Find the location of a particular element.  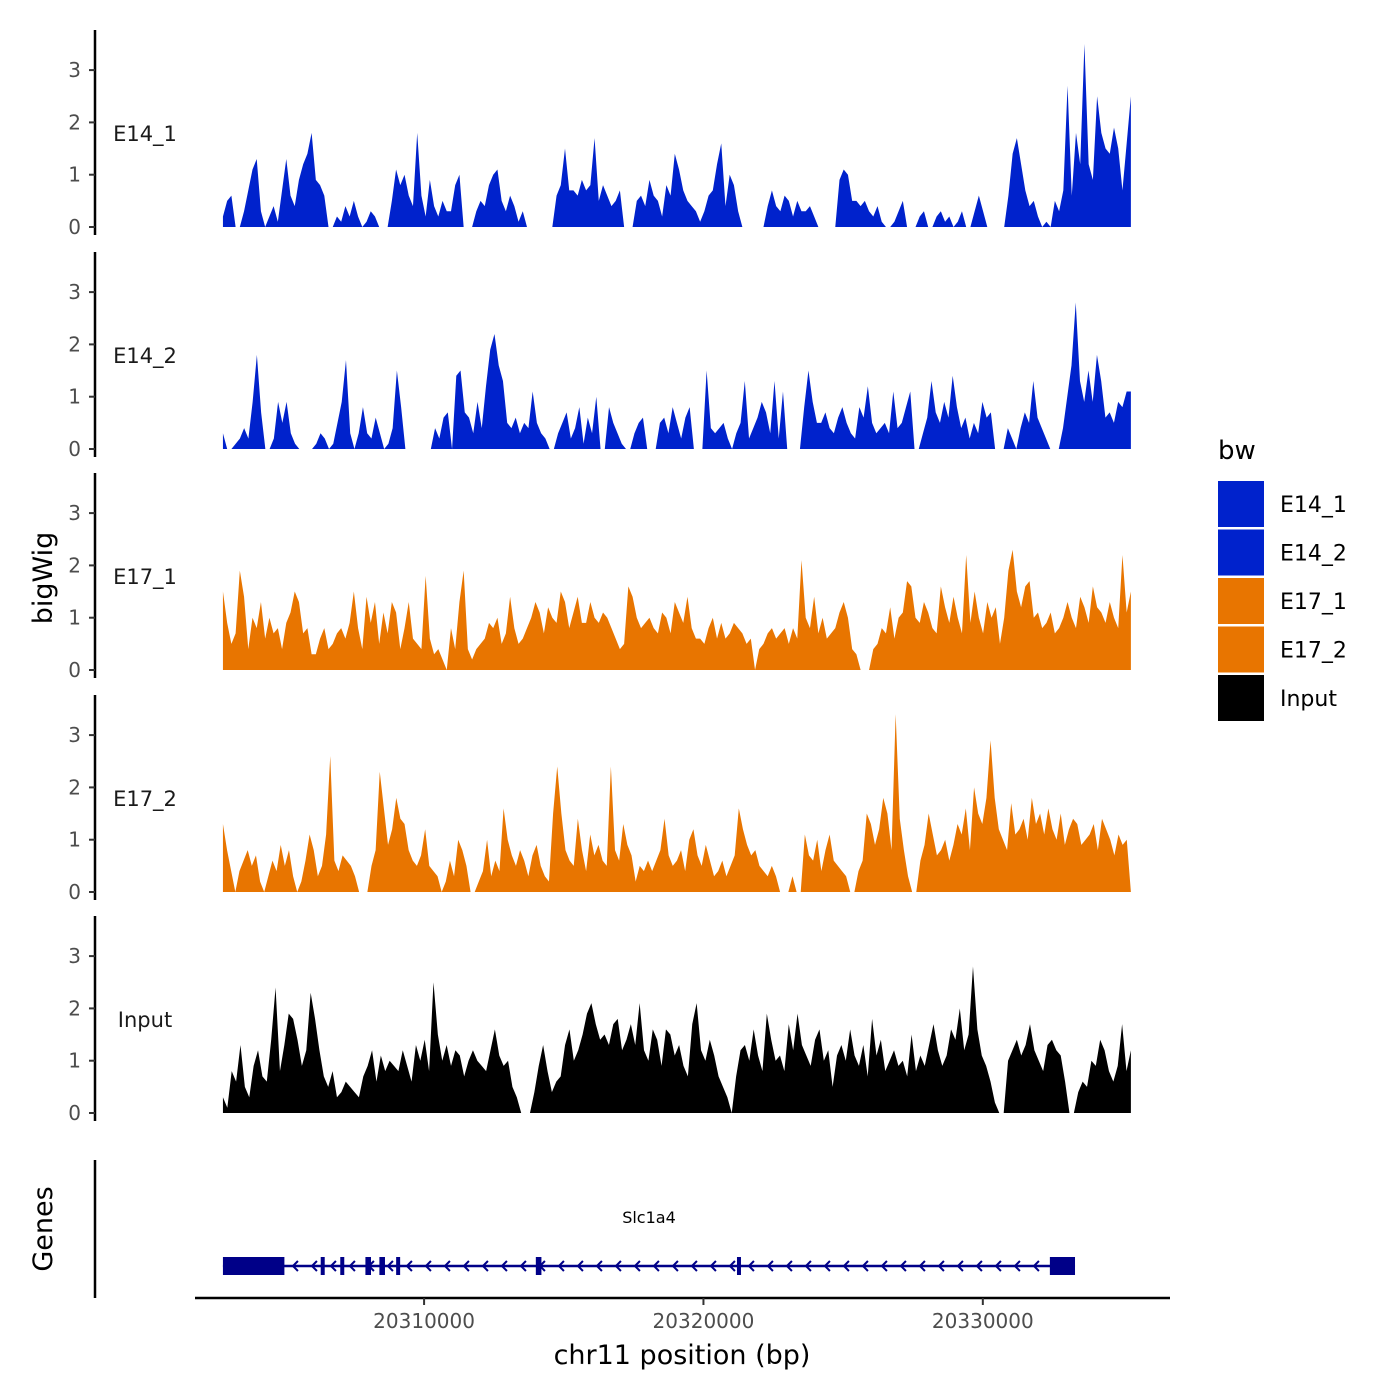

track-input: 0 1 2 3 Input is located at coordinates (599, 1020).